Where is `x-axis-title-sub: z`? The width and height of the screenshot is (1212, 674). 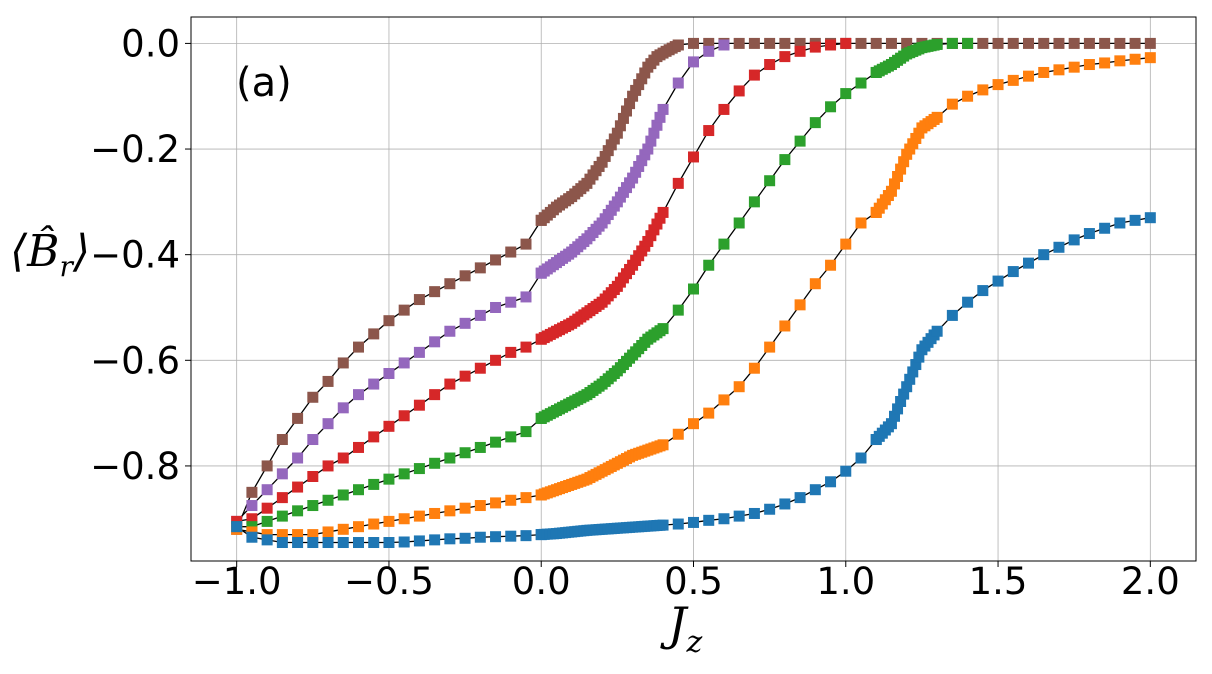
x-axis-title-sub: z is located at coordinates (693, 642).